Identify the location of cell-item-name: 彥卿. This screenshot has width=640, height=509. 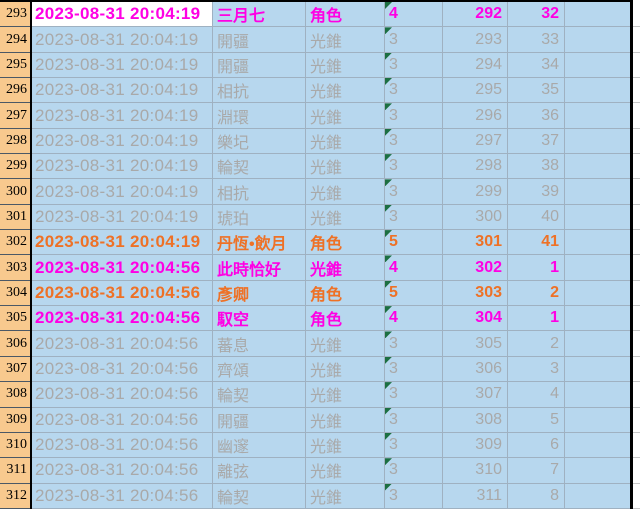
(259, 293).